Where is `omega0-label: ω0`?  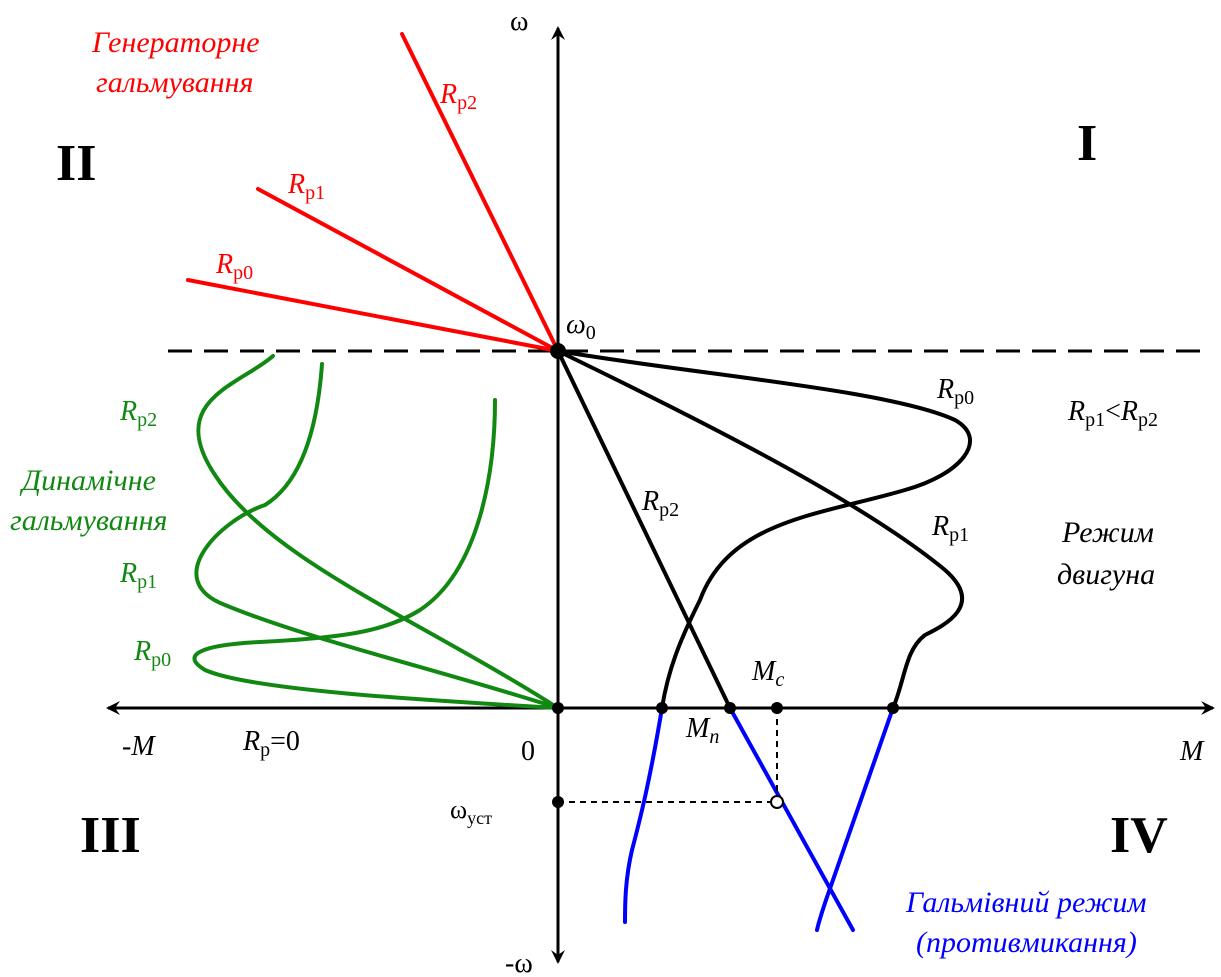
omega0-label: ω0 is located at coordinates (581, 326).